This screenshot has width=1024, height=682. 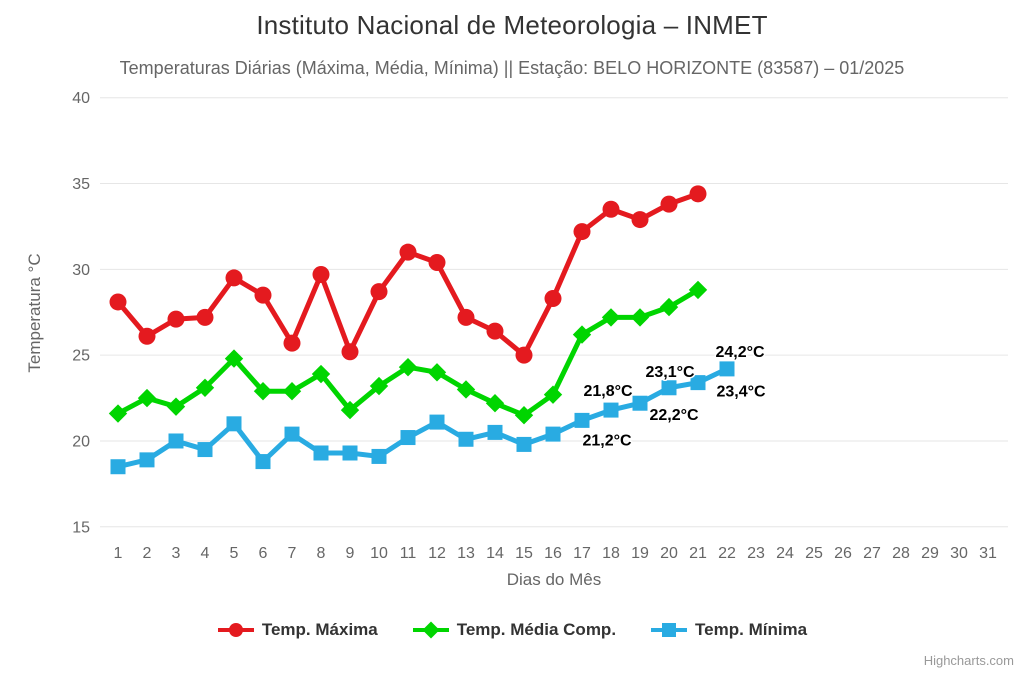 What do you see at coordinates (751, 629) in the screenshot?
I see `legend-label: Temp. Mínima` at bounding box center [751, 629].